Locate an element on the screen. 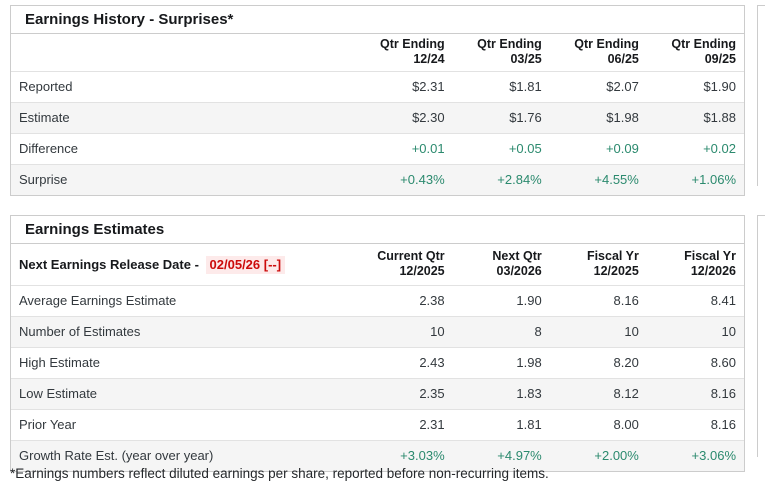 The height and width of the screenshot is (493, 765). history-column-header: Qtr Ending 09/25 is located at coordinates (703, 51).